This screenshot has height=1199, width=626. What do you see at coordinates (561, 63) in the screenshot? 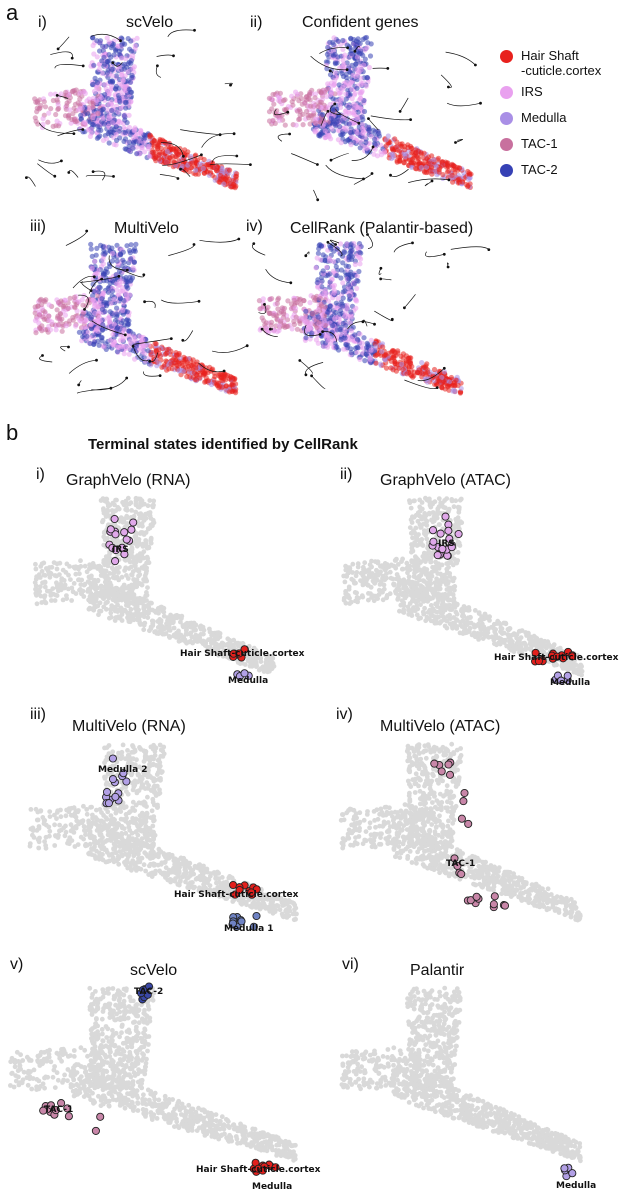
I see `legend-label-hair-shaft: Hair Shaft -cuticle.cortex` at bounding box center [561, 63].